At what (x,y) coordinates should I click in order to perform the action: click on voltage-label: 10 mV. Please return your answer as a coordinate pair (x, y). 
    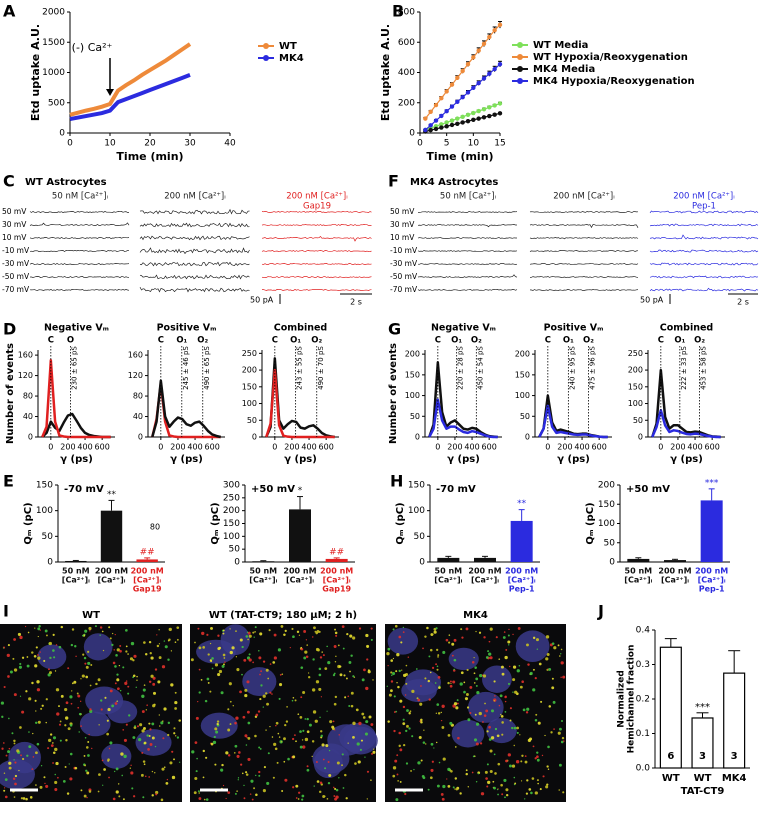
    Looking at the image, I should click on (402, 237).